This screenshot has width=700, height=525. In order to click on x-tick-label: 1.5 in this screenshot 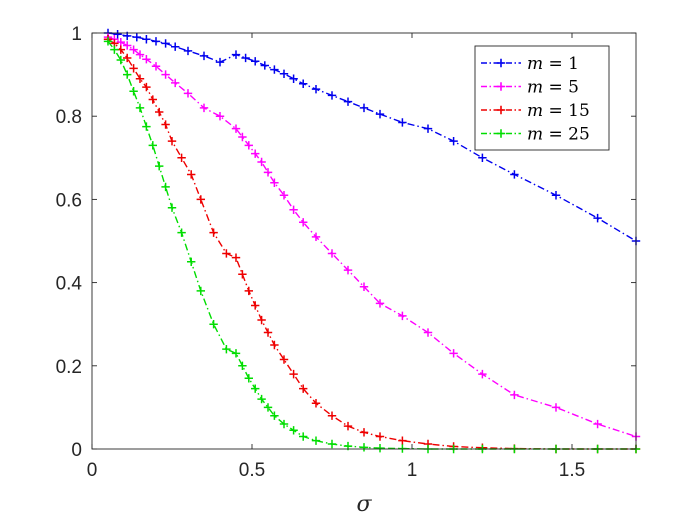, I will do `click(572, 470)`.